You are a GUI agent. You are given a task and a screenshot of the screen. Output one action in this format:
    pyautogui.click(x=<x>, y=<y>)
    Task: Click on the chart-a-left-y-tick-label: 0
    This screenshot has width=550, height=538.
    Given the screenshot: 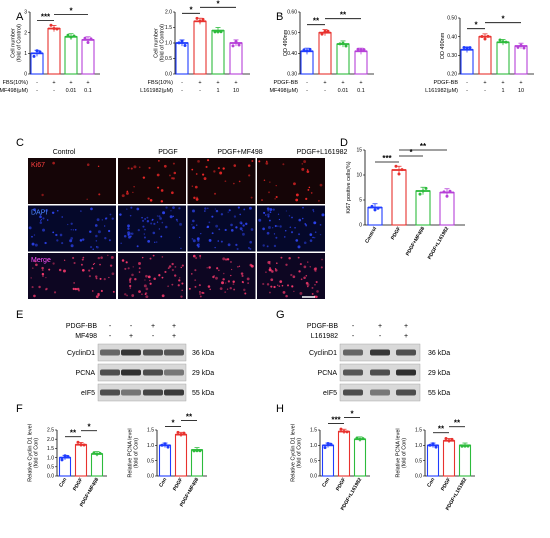 What is the action you would take?
    pyautogui.click(x=25, y=75)
    